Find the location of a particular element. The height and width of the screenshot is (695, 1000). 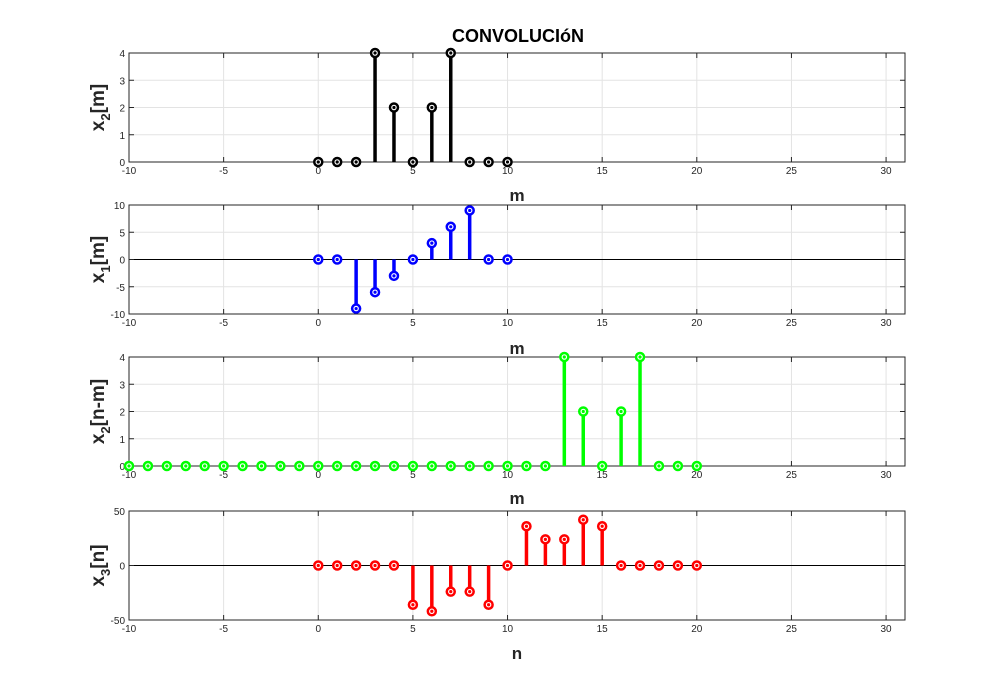

y-tick-label: 5 is located at coordinates (122, 233).